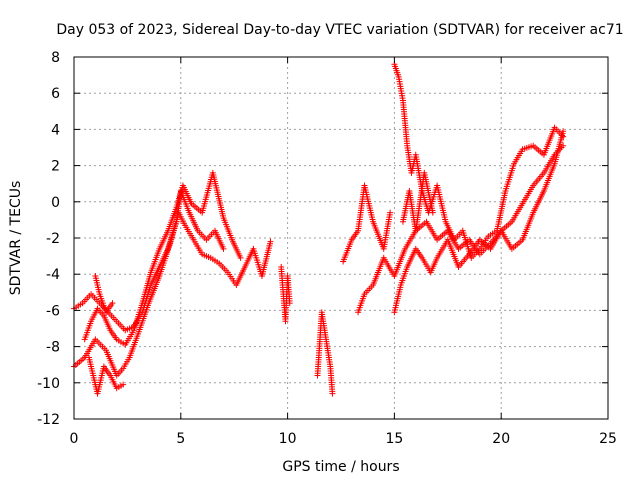  I want to click on series-track-h, so click(367, 223).